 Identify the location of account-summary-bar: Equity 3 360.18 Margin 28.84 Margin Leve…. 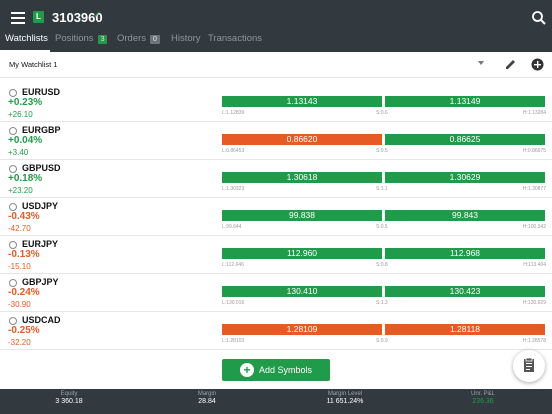
(276, 401).